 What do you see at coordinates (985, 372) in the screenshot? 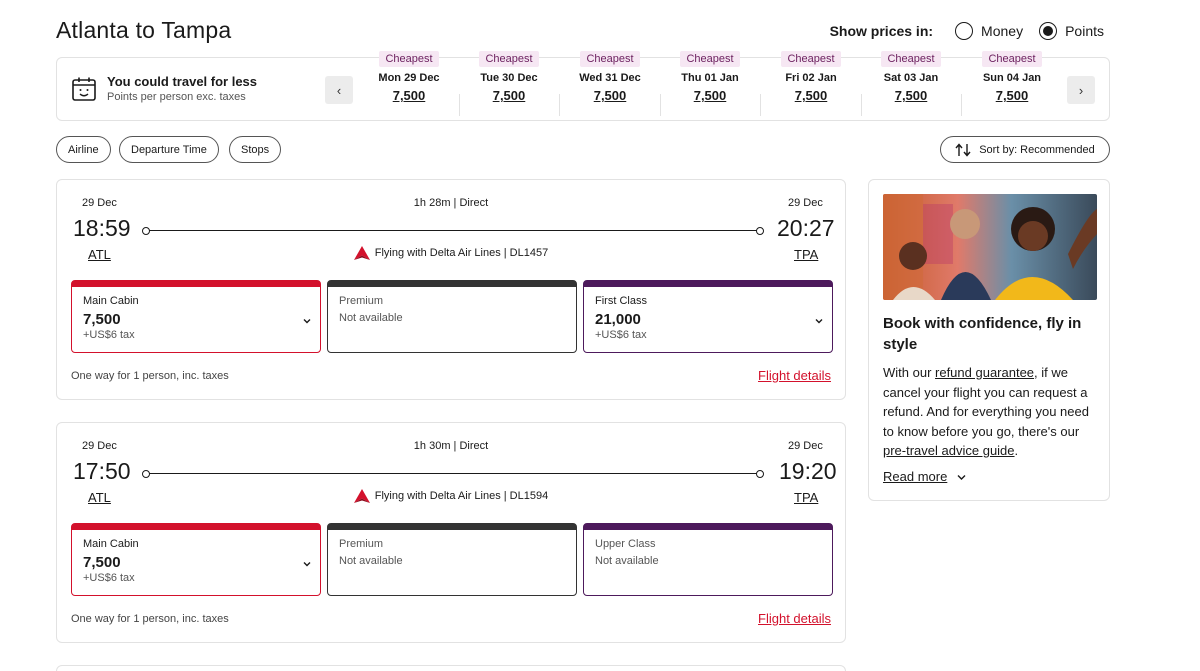
I see `refund-guarantee-link: refund guarantee` at bounding box center [985, 372].